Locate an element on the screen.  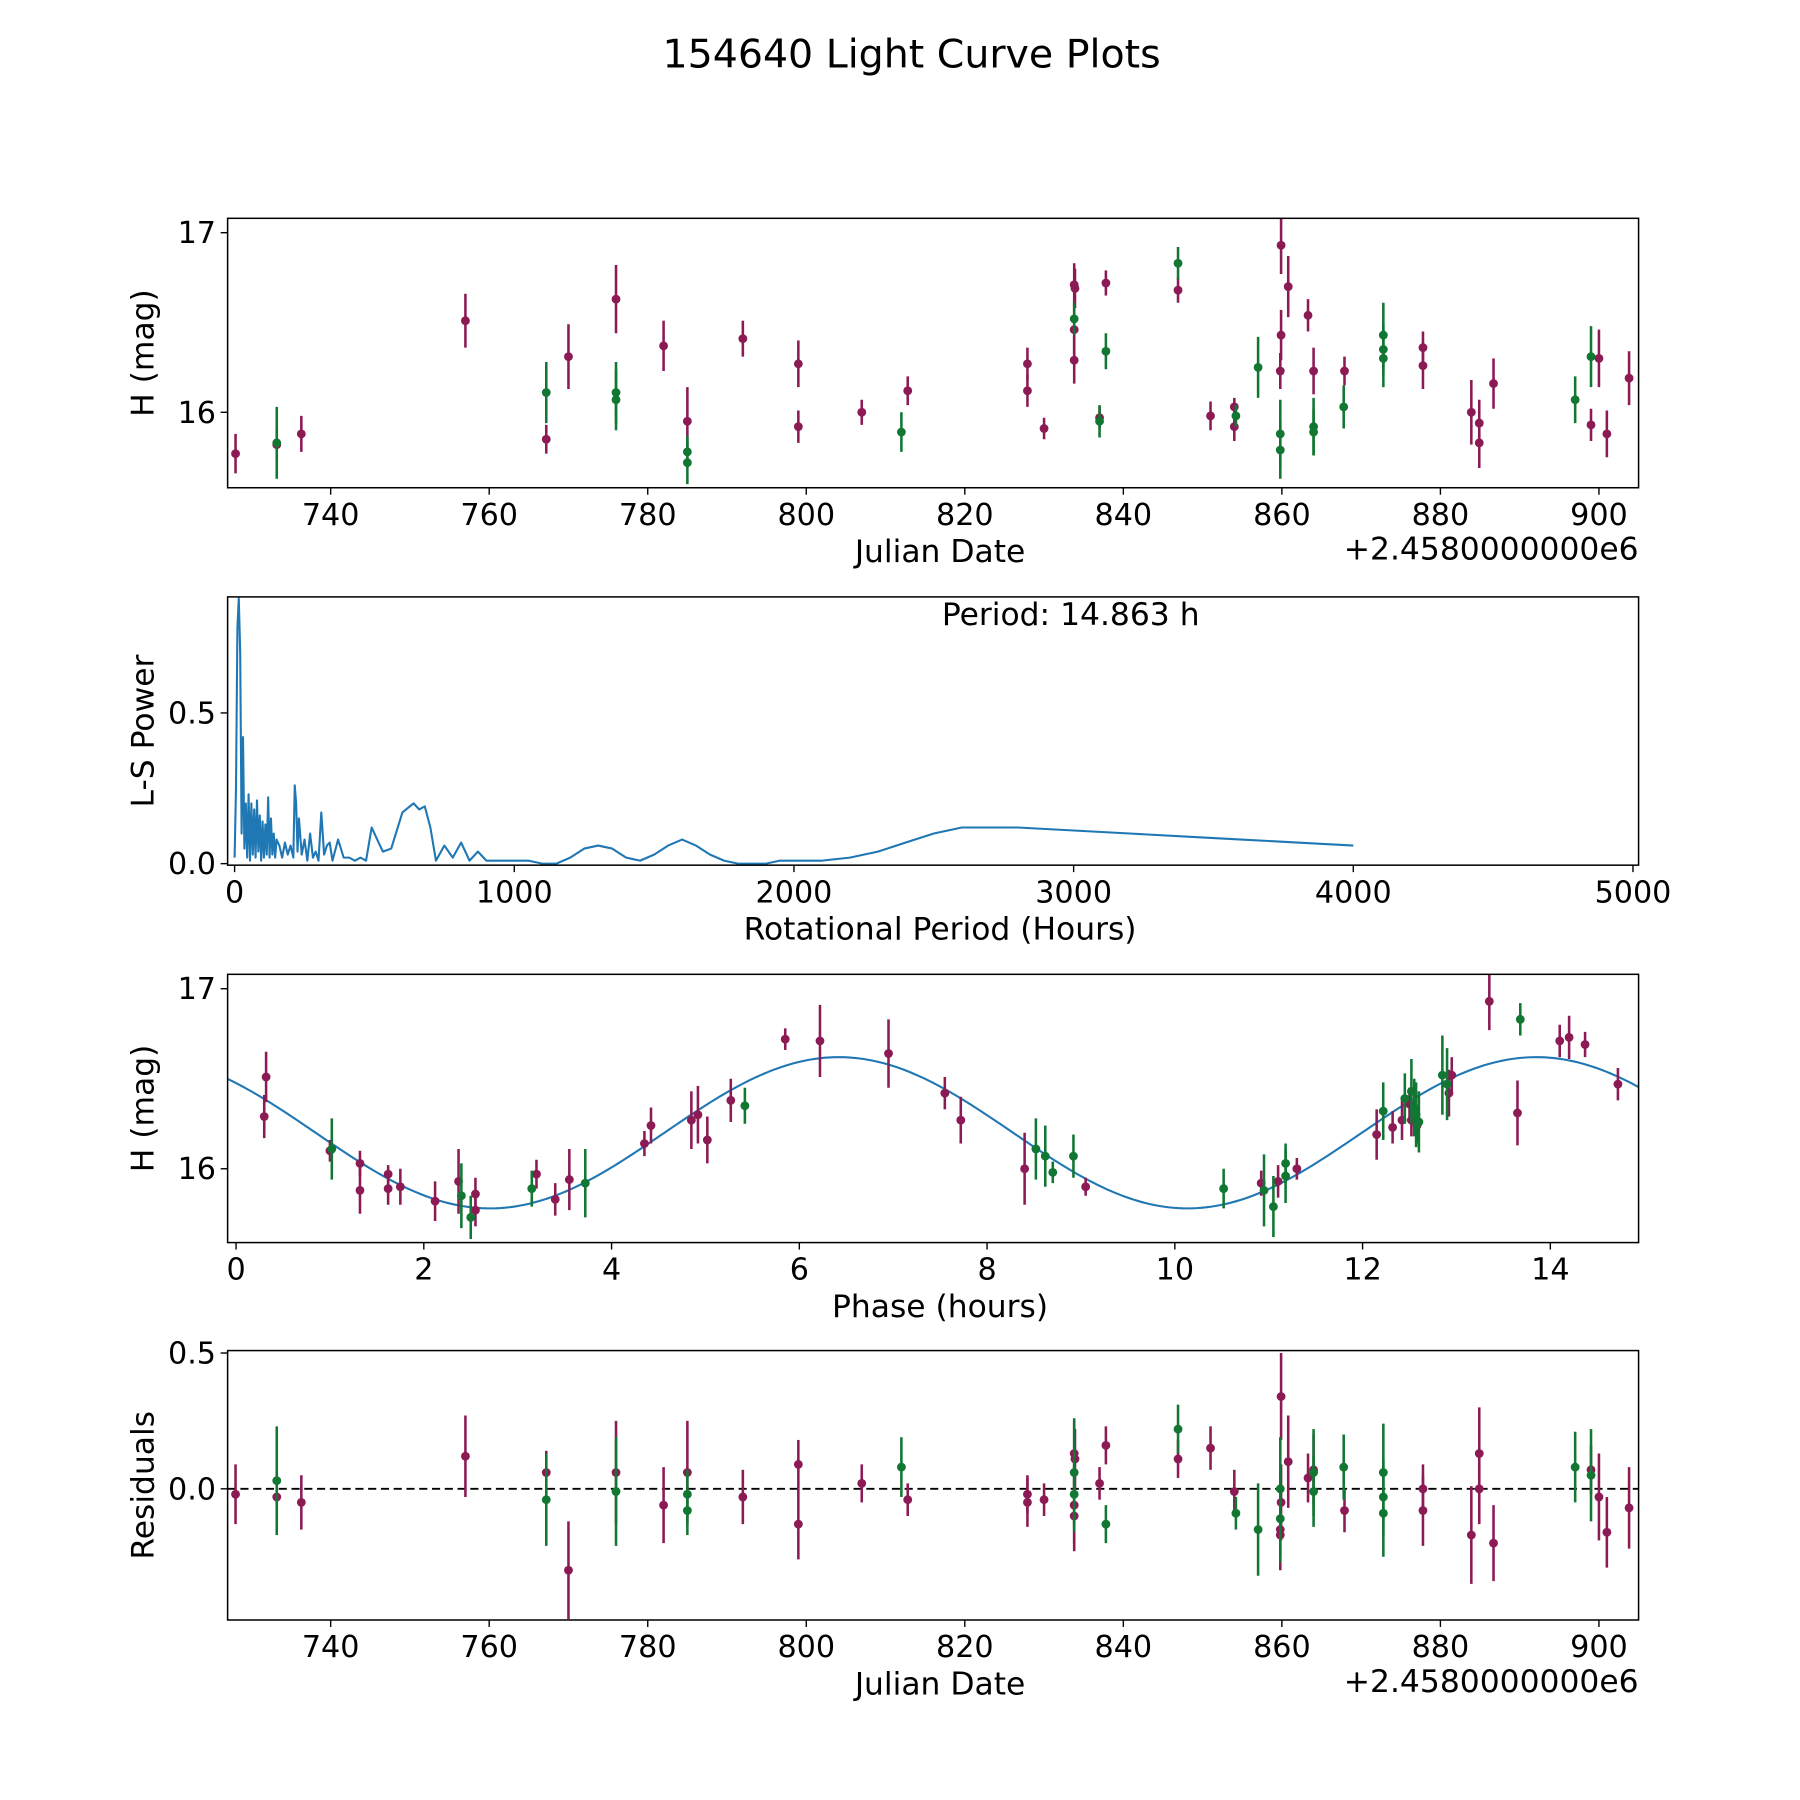
y-axis-label: H (mag) is located at coordinates (143, 353).